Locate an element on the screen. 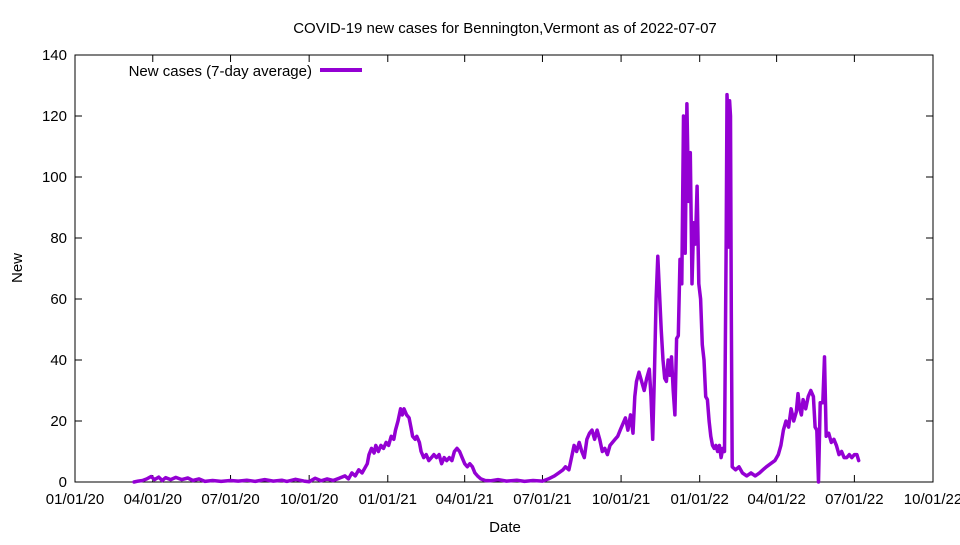 Image resolution: width=960 pixels, height=545 pixels. x-tick-label: 07/01/20 is located at coordinates (230, 499).